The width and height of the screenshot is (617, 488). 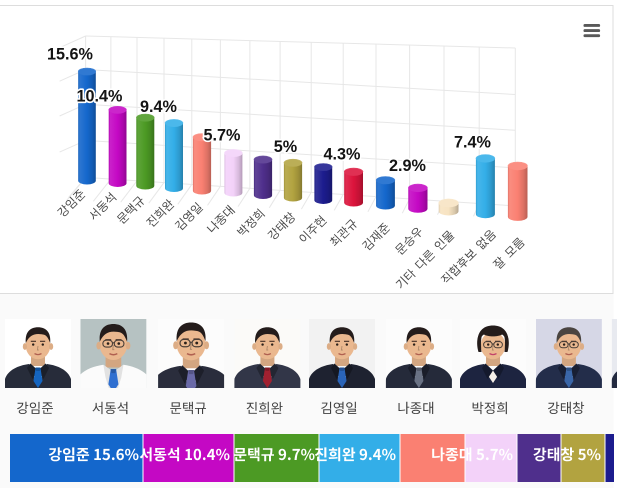 What do you see at coordinates (472, 142) in the screenshot?
I see `svg-text: 7.4%` at bounding box center [472, 142].